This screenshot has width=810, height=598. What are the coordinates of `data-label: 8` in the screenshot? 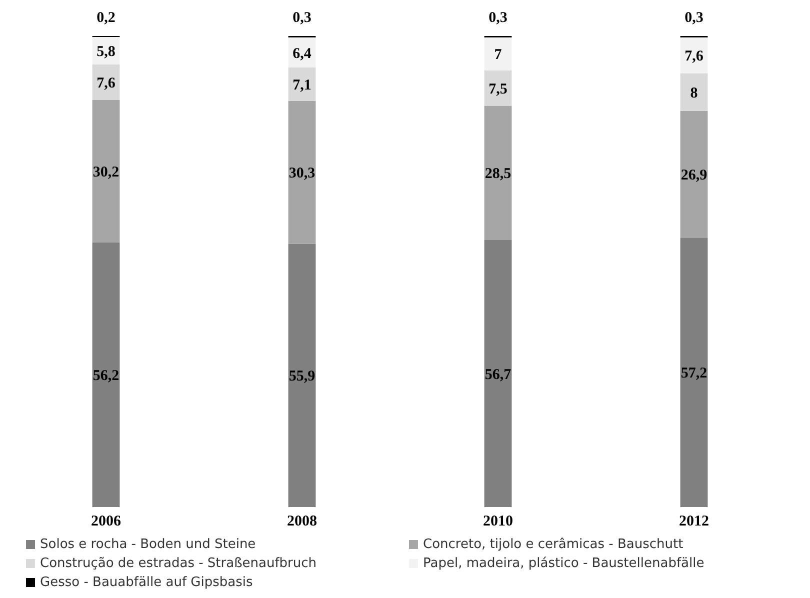 It's located at (694, 93).